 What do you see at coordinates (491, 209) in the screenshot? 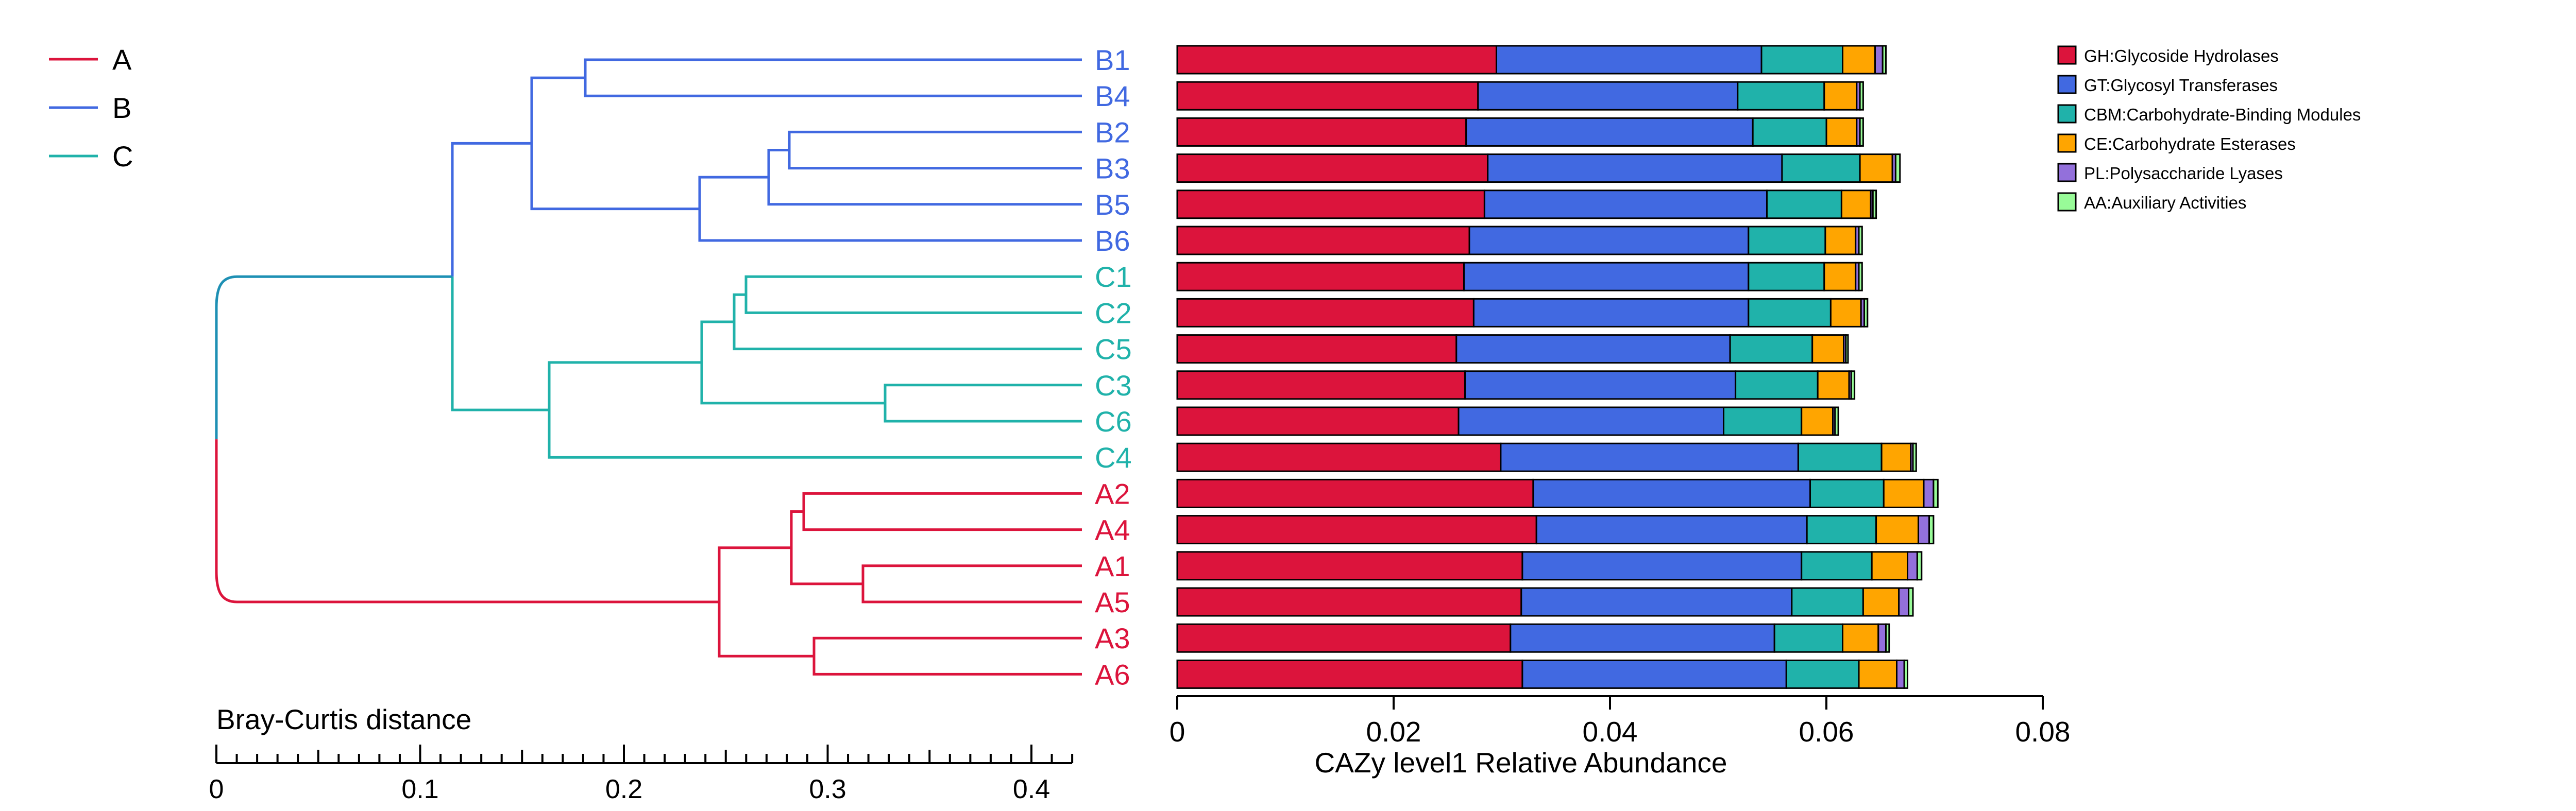
I see `branch-bc-upper` at bounding box center [491, 209].